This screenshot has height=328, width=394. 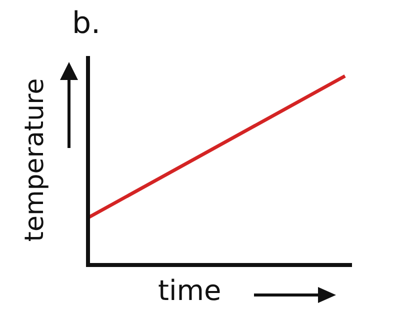 What do you see at coordinates (190, 290) in the screenshot?
I see `x-axis-title: time` at bounding box center [190, 290].